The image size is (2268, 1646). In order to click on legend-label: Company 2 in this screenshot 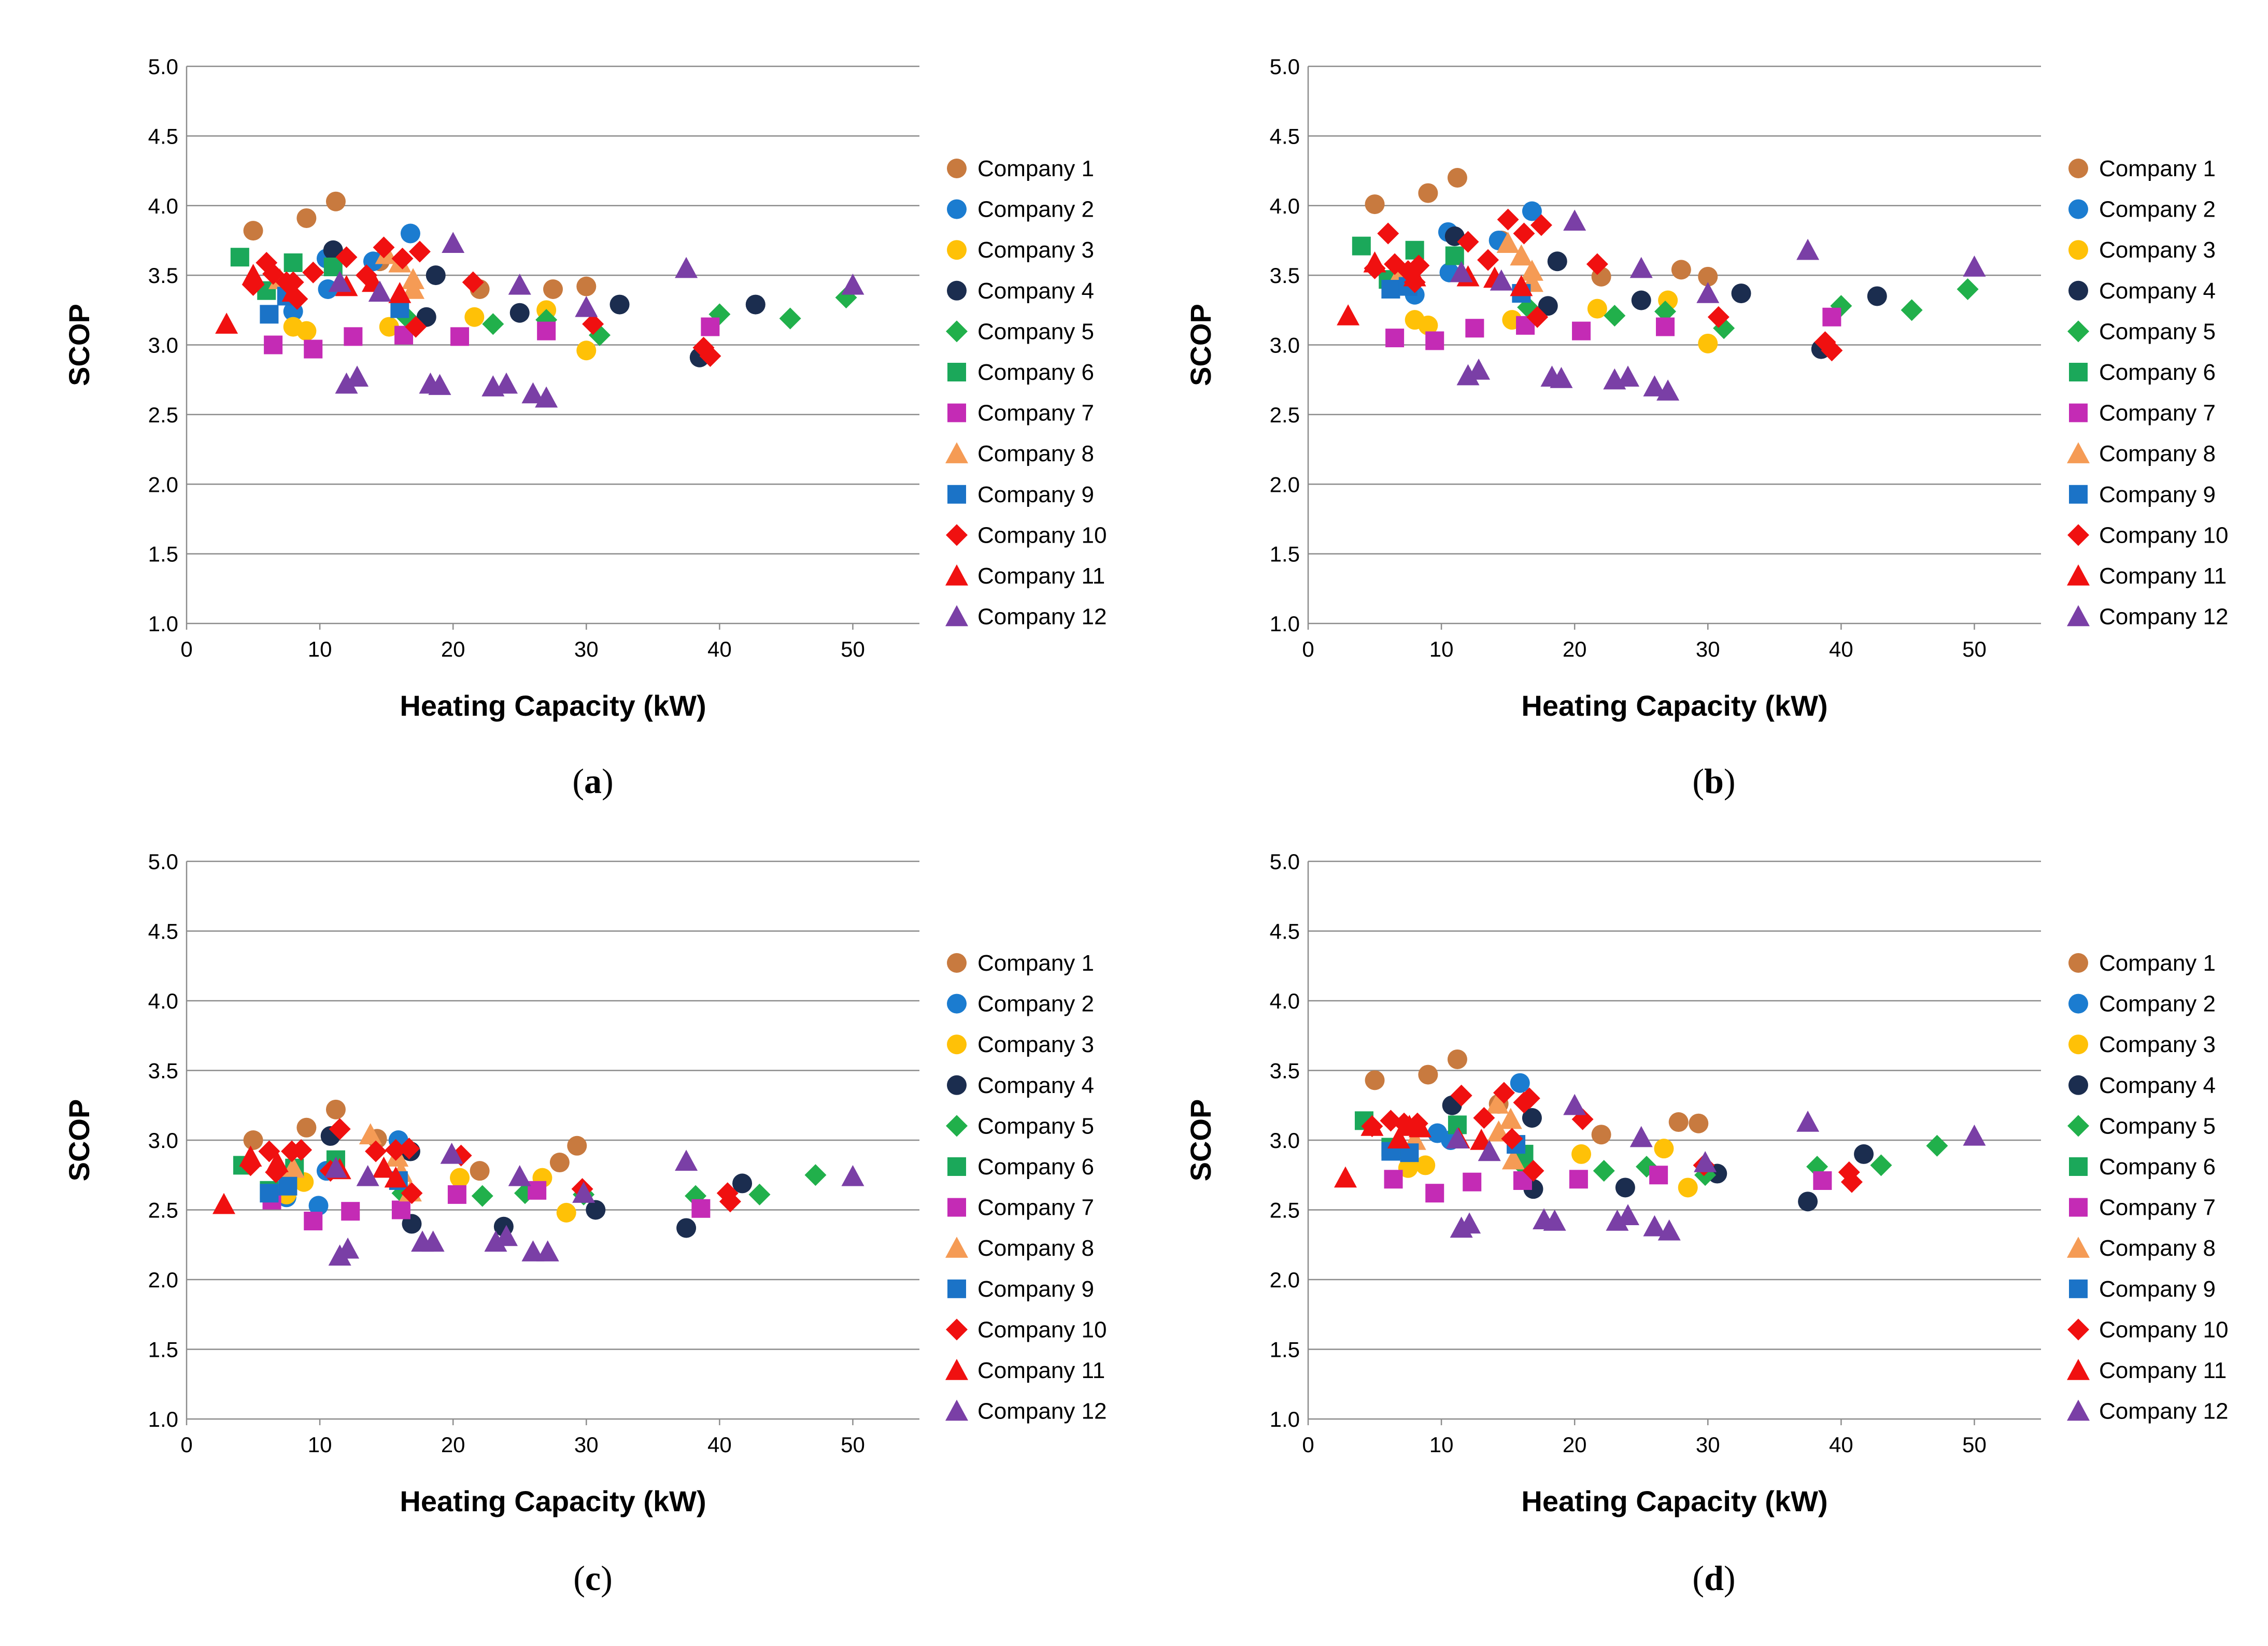, I will do `click(1035, 1004)`.